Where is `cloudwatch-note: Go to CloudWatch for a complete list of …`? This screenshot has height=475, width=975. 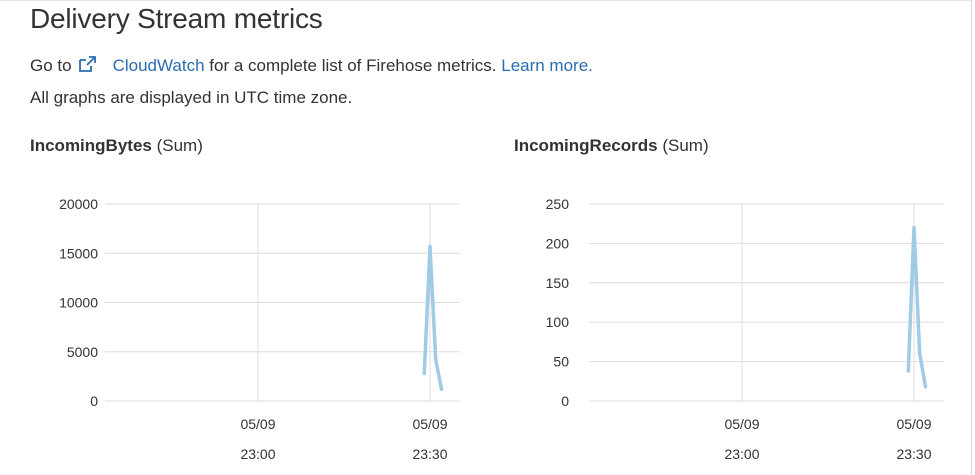
cloudwatch-note: Go to CloudWatch for a complete list of … is located at coordinates (311, 66).